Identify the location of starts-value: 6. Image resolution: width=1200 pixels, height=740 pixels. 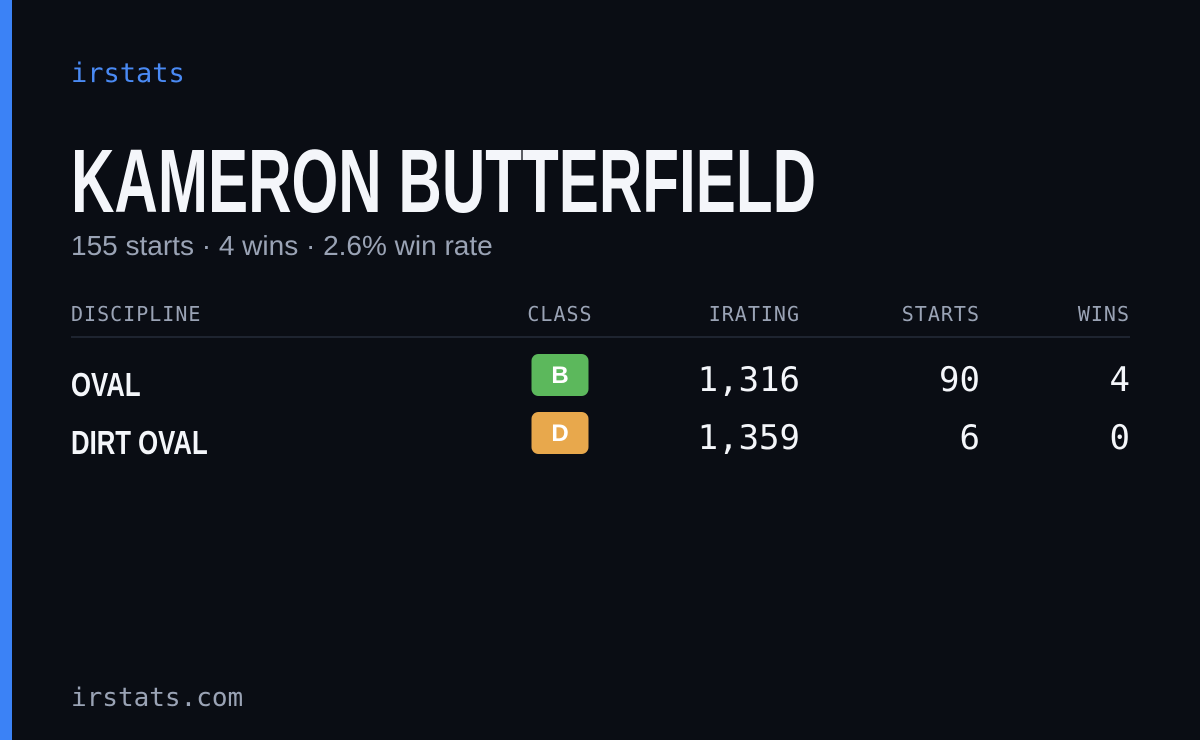
(970, 438).